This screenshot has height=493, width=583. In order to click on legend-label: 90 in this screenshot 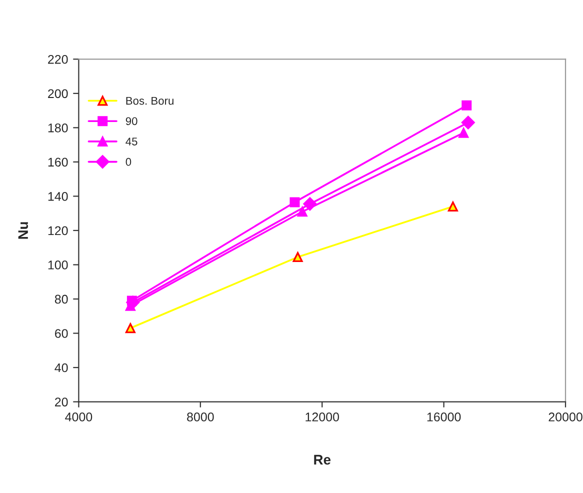, I will do `click(132, 121)`.